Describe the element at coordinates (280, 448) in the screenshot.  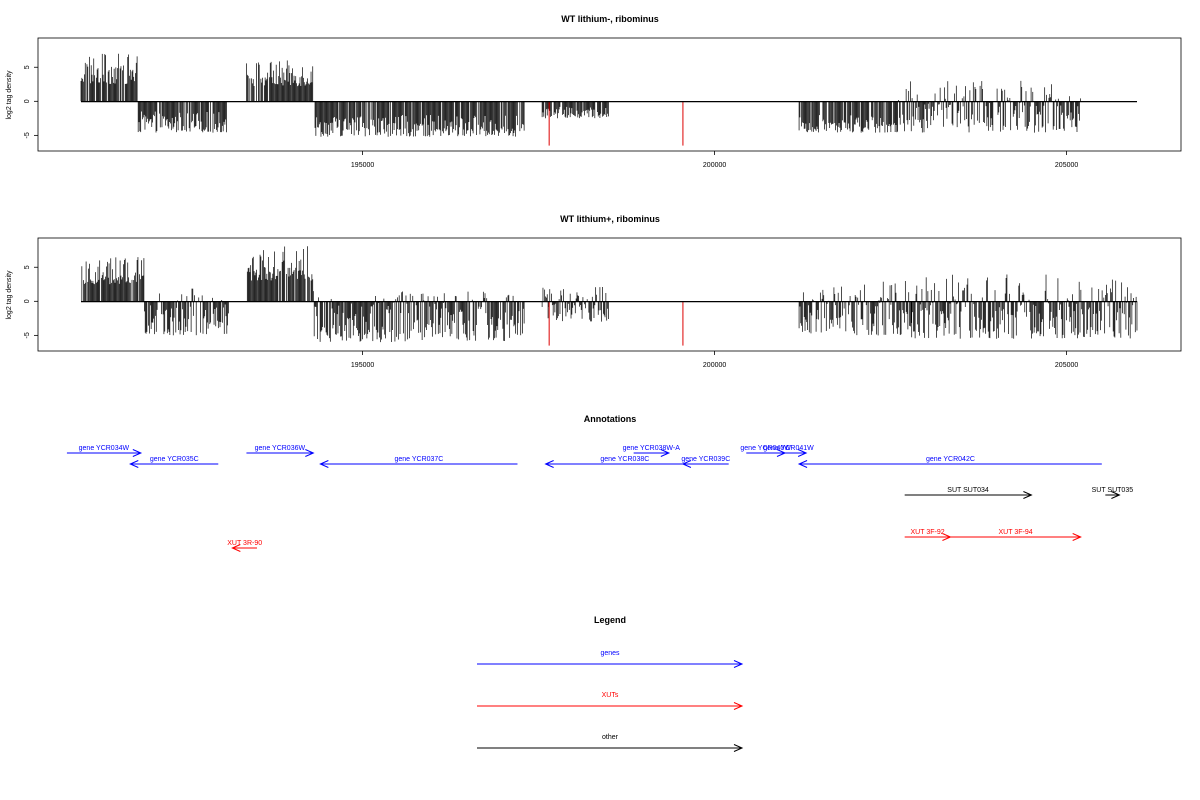
I see `annotation-label: gene YCR036W` at that location.